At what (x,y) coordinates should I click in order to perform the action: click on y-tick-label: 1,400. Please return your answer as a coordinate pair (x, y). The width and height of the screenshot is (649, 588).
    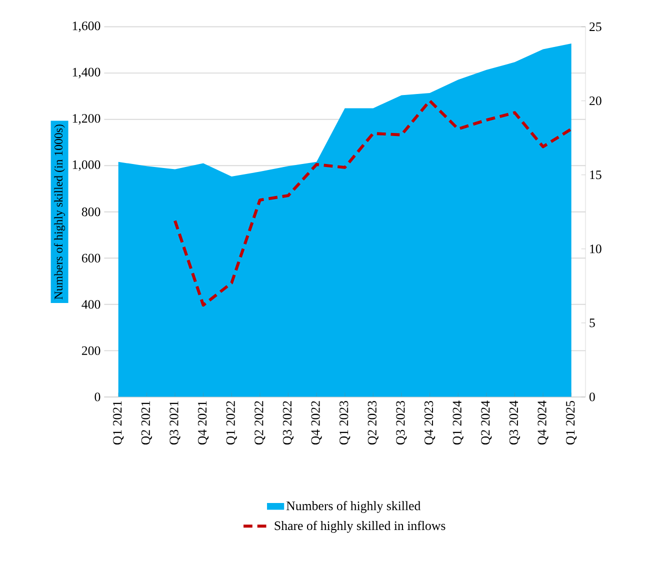
    Looking at the image, I should click on (86, 73).